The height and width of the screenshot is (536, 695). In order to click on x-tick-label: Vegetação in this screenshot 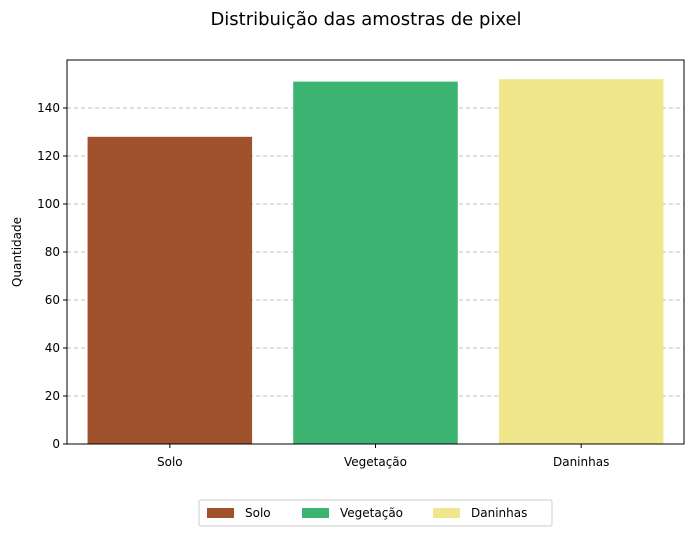, I will do `click(375, 462)`.